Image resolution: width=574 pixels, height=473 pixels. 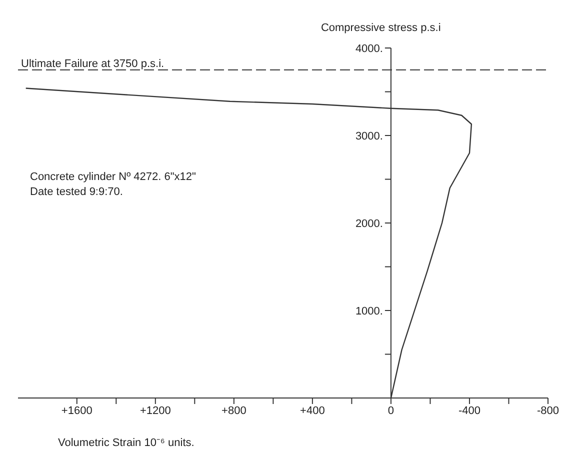 I want to click on annotation: Concrete cylinder Nº 4272. 6"x12", so click(x=113, y=177).